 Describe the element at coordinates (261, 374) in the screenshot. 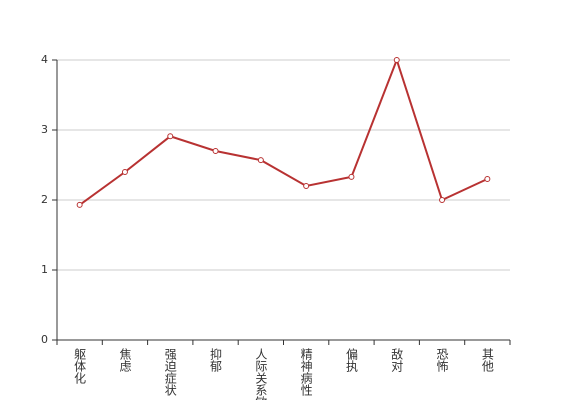

I see `x-tick-label: 人际关系敏感` at that location.